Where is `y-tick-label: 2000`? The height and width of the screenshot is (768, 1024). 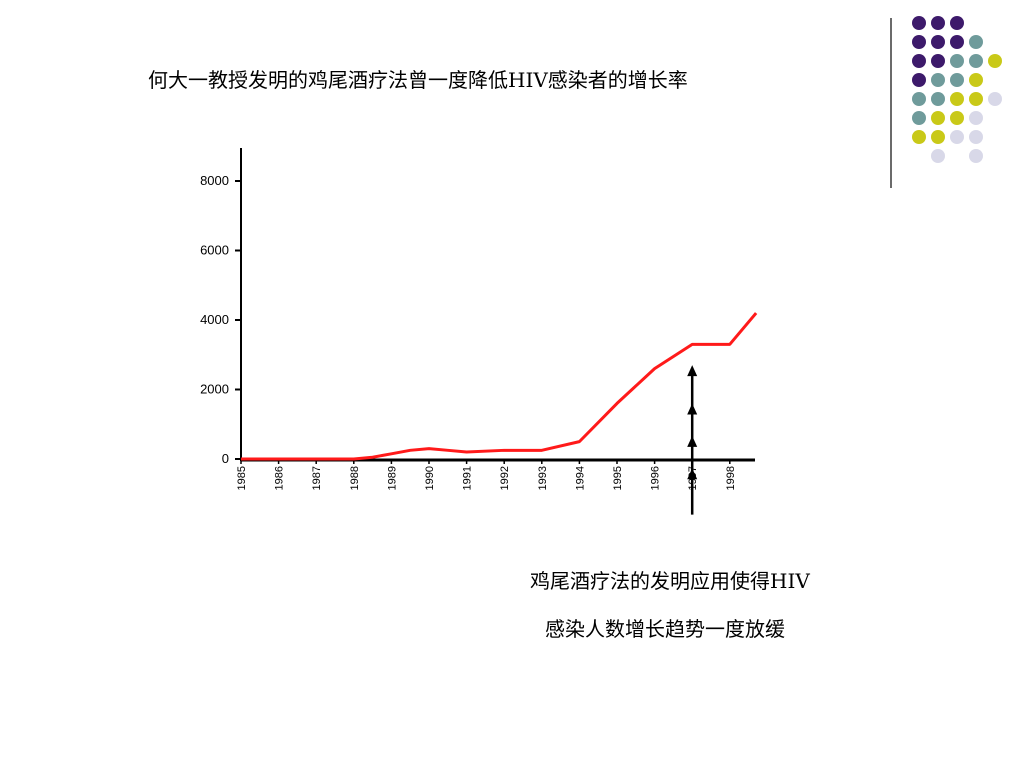
y-tick-label: 2000 is located at coordinates (214, 389).